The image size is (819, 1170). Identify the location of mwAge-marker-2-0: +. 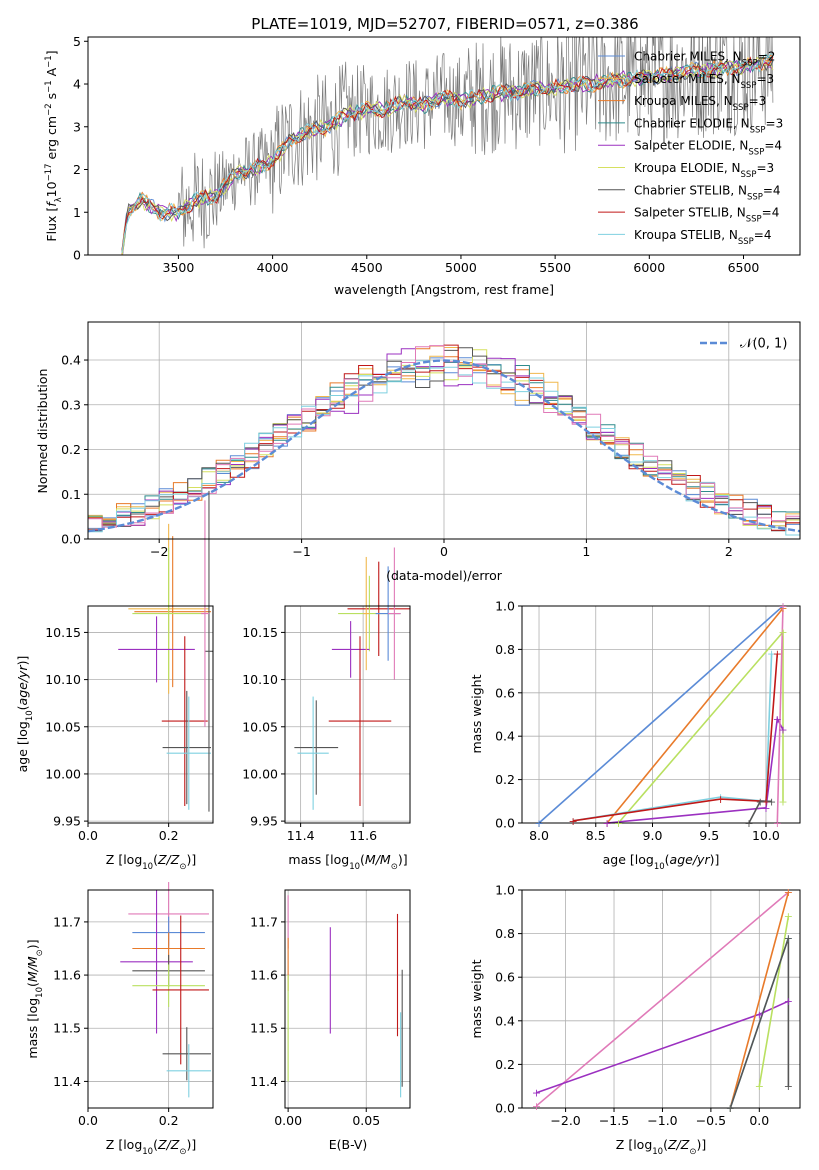
(618, 823).